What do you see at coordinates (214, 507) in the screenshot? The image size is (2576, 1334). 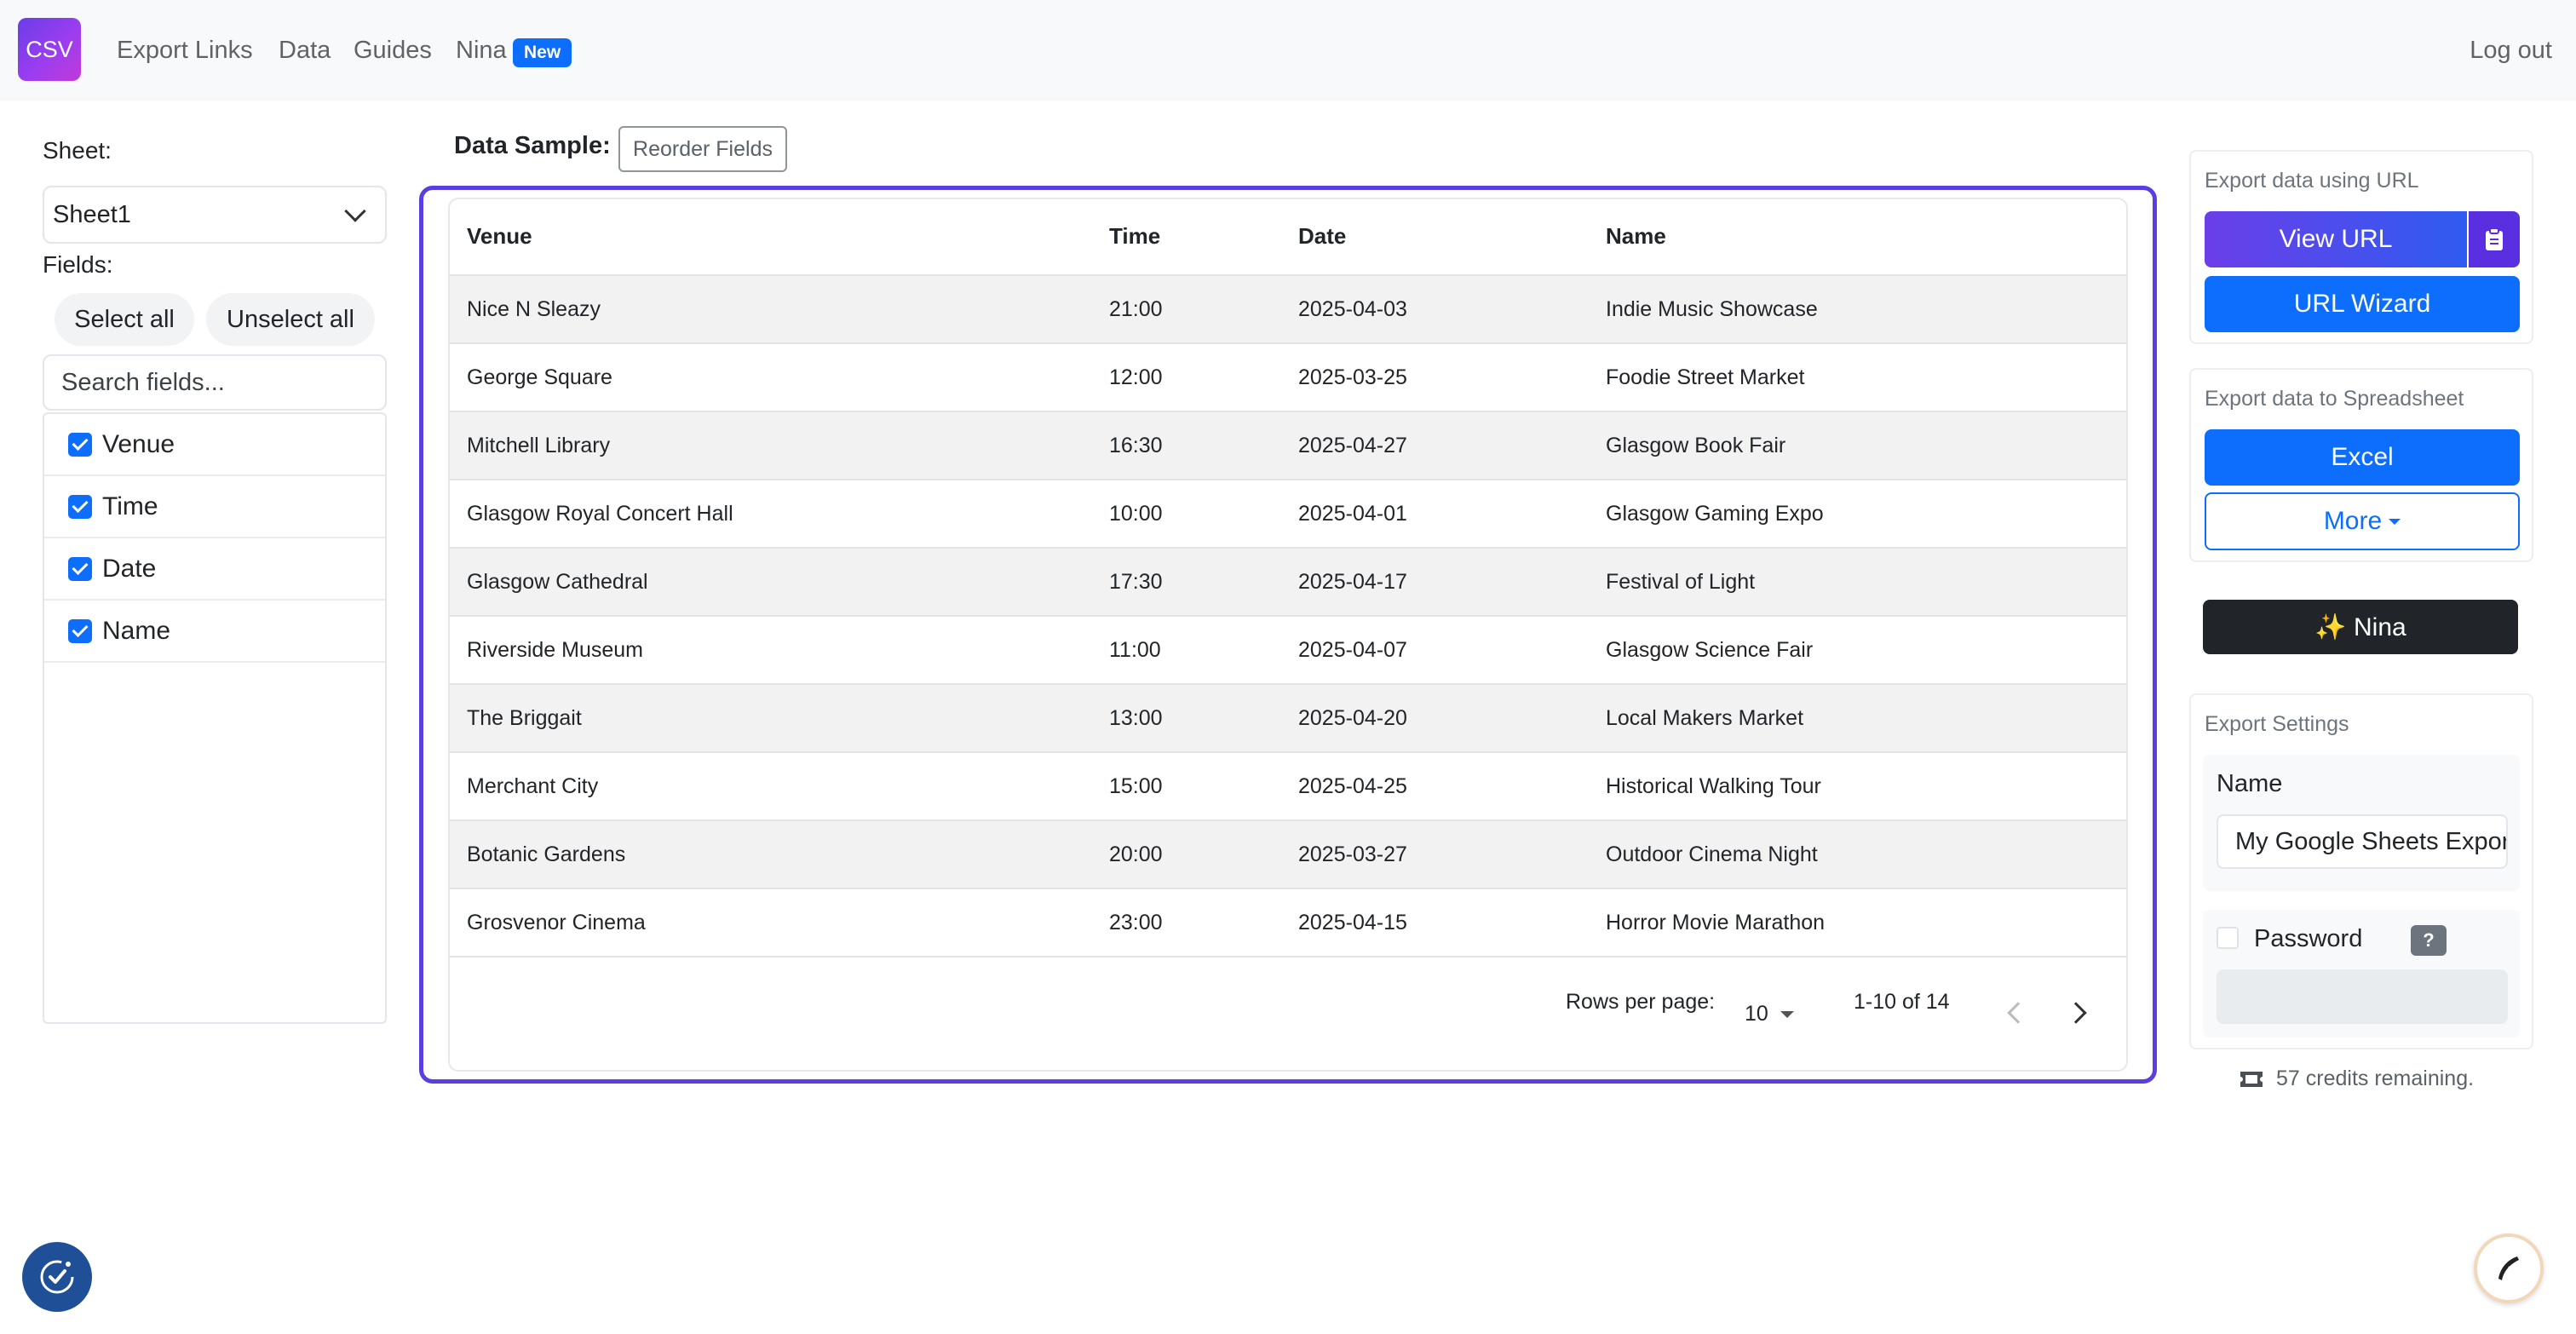 I see `field-item-time: Time` at bounding box center [214, 507].